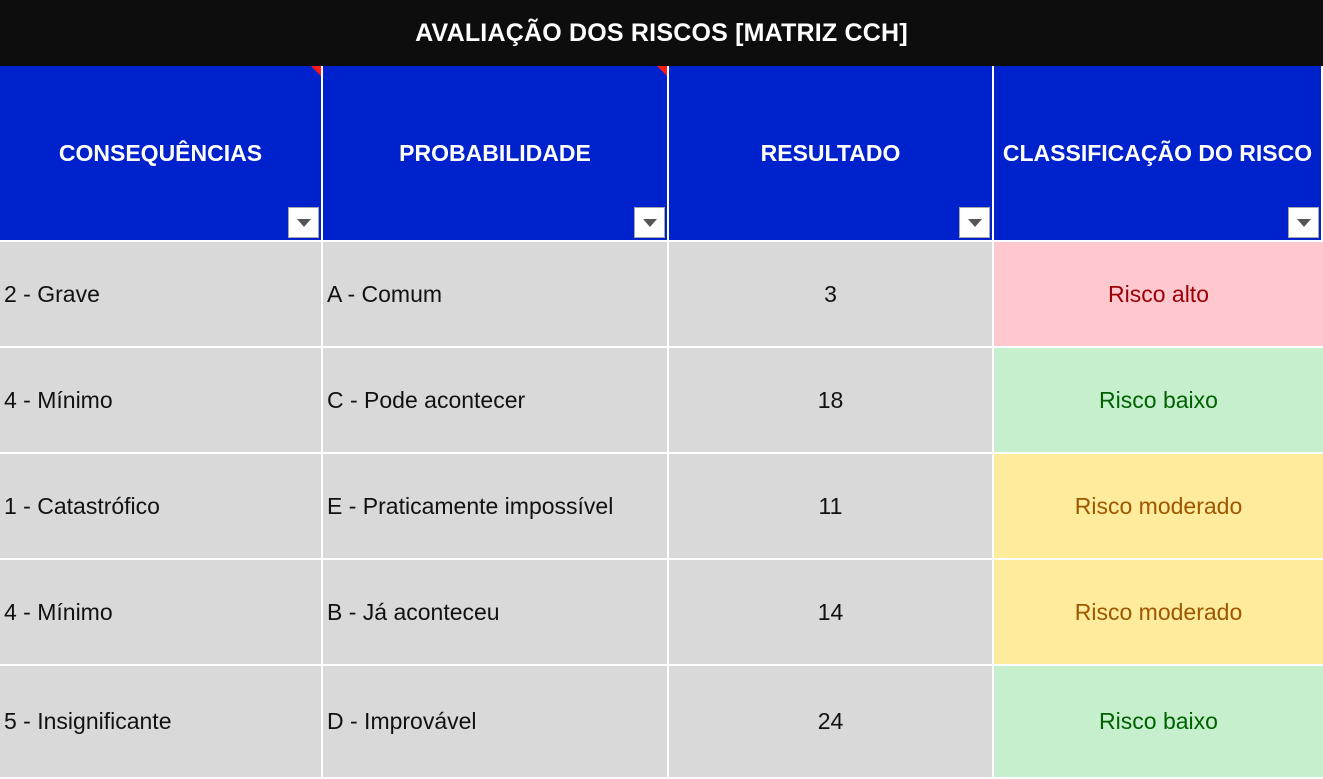  What do you see at coordinates (161, 507) in the screenshot?
I see `cell-consequencia: 1 - Catastrófico` at bounding box center [161, 507].